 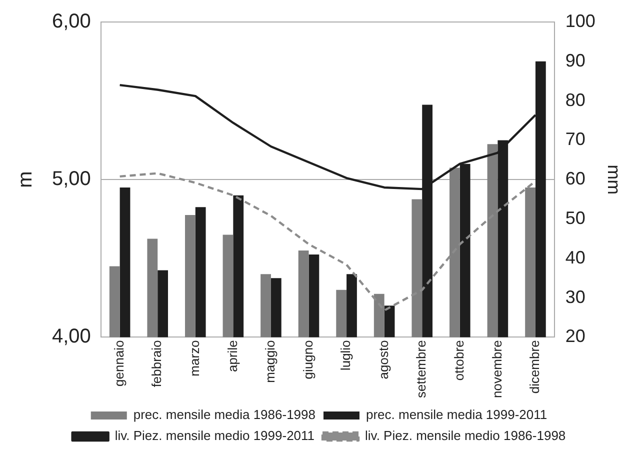 What do you see at coordinates (575, 100) in the screenshot?
I see `y2-tick-label: 80` at bounding box center [575, 100].